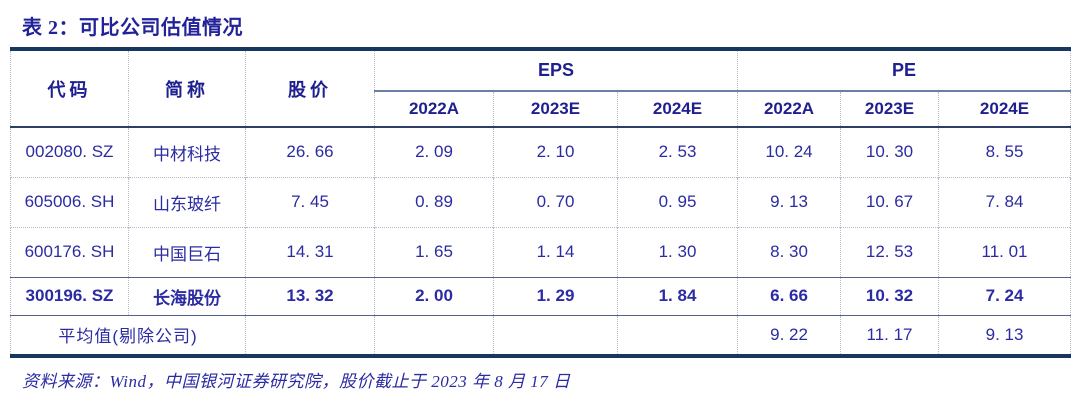 This screenshot has width=1080, height=401. I want to click on cell-eps-2022a-empty, so click(434, 335).